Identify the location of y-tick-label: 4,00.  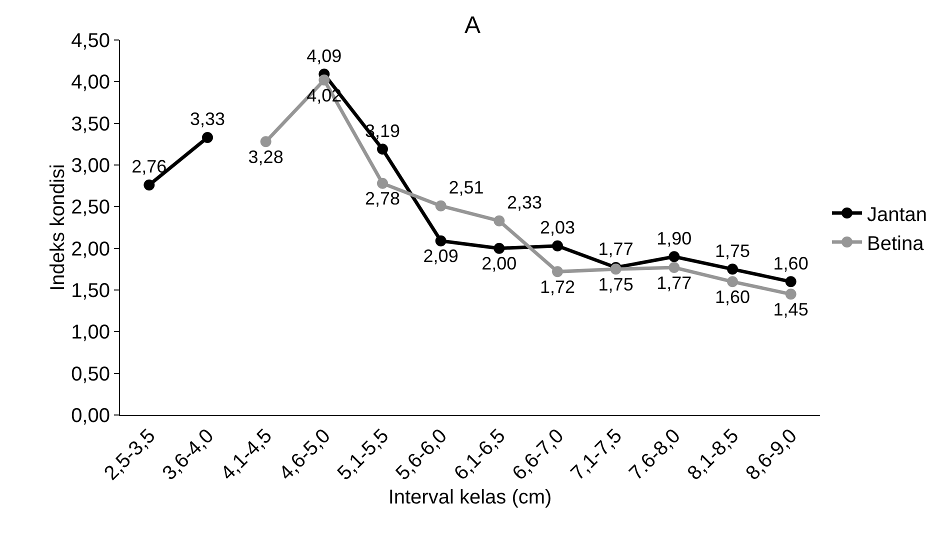
(90, 83).